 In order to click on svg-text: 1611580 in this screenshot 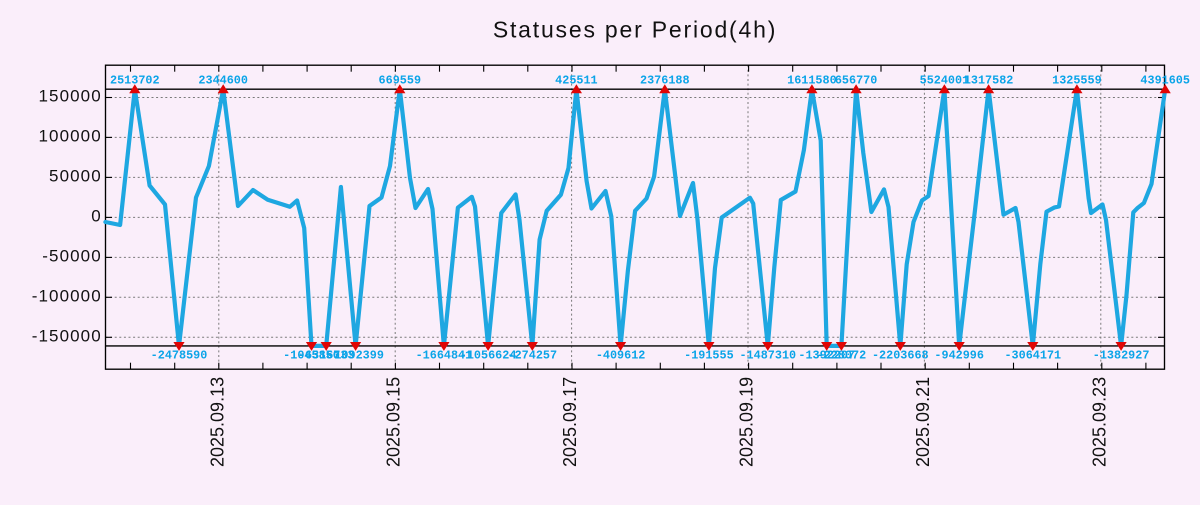, I will do `click(812, 81)`.